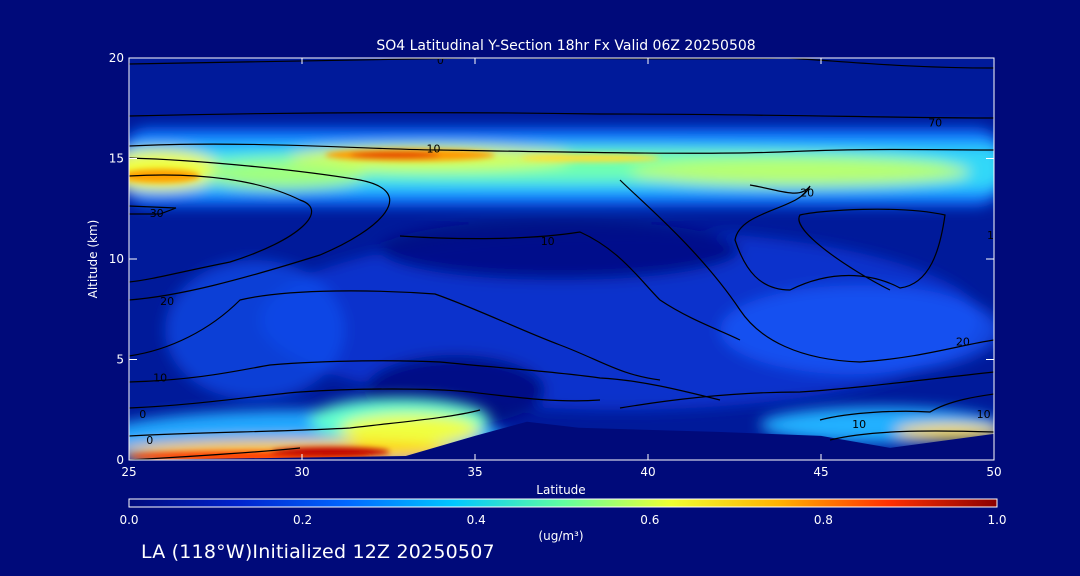 The width and height of the screenshot is (1080, 576). Describe the element at coordinates (560, 490) in the screenshot. I see `x-axis-label: Latitude` at that location.